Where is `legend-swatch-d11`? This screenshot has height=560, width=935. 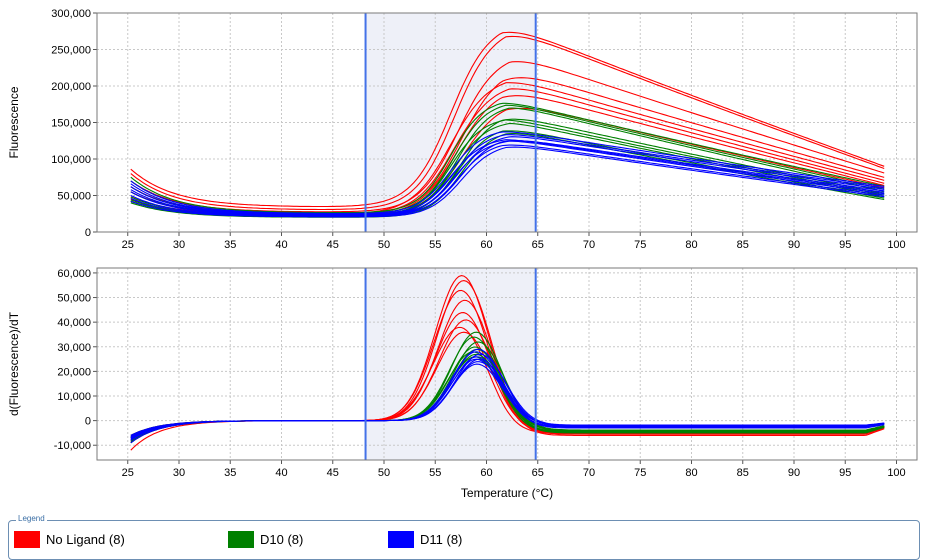
legend-swatch-d11 is located at coordinates (401, 539).